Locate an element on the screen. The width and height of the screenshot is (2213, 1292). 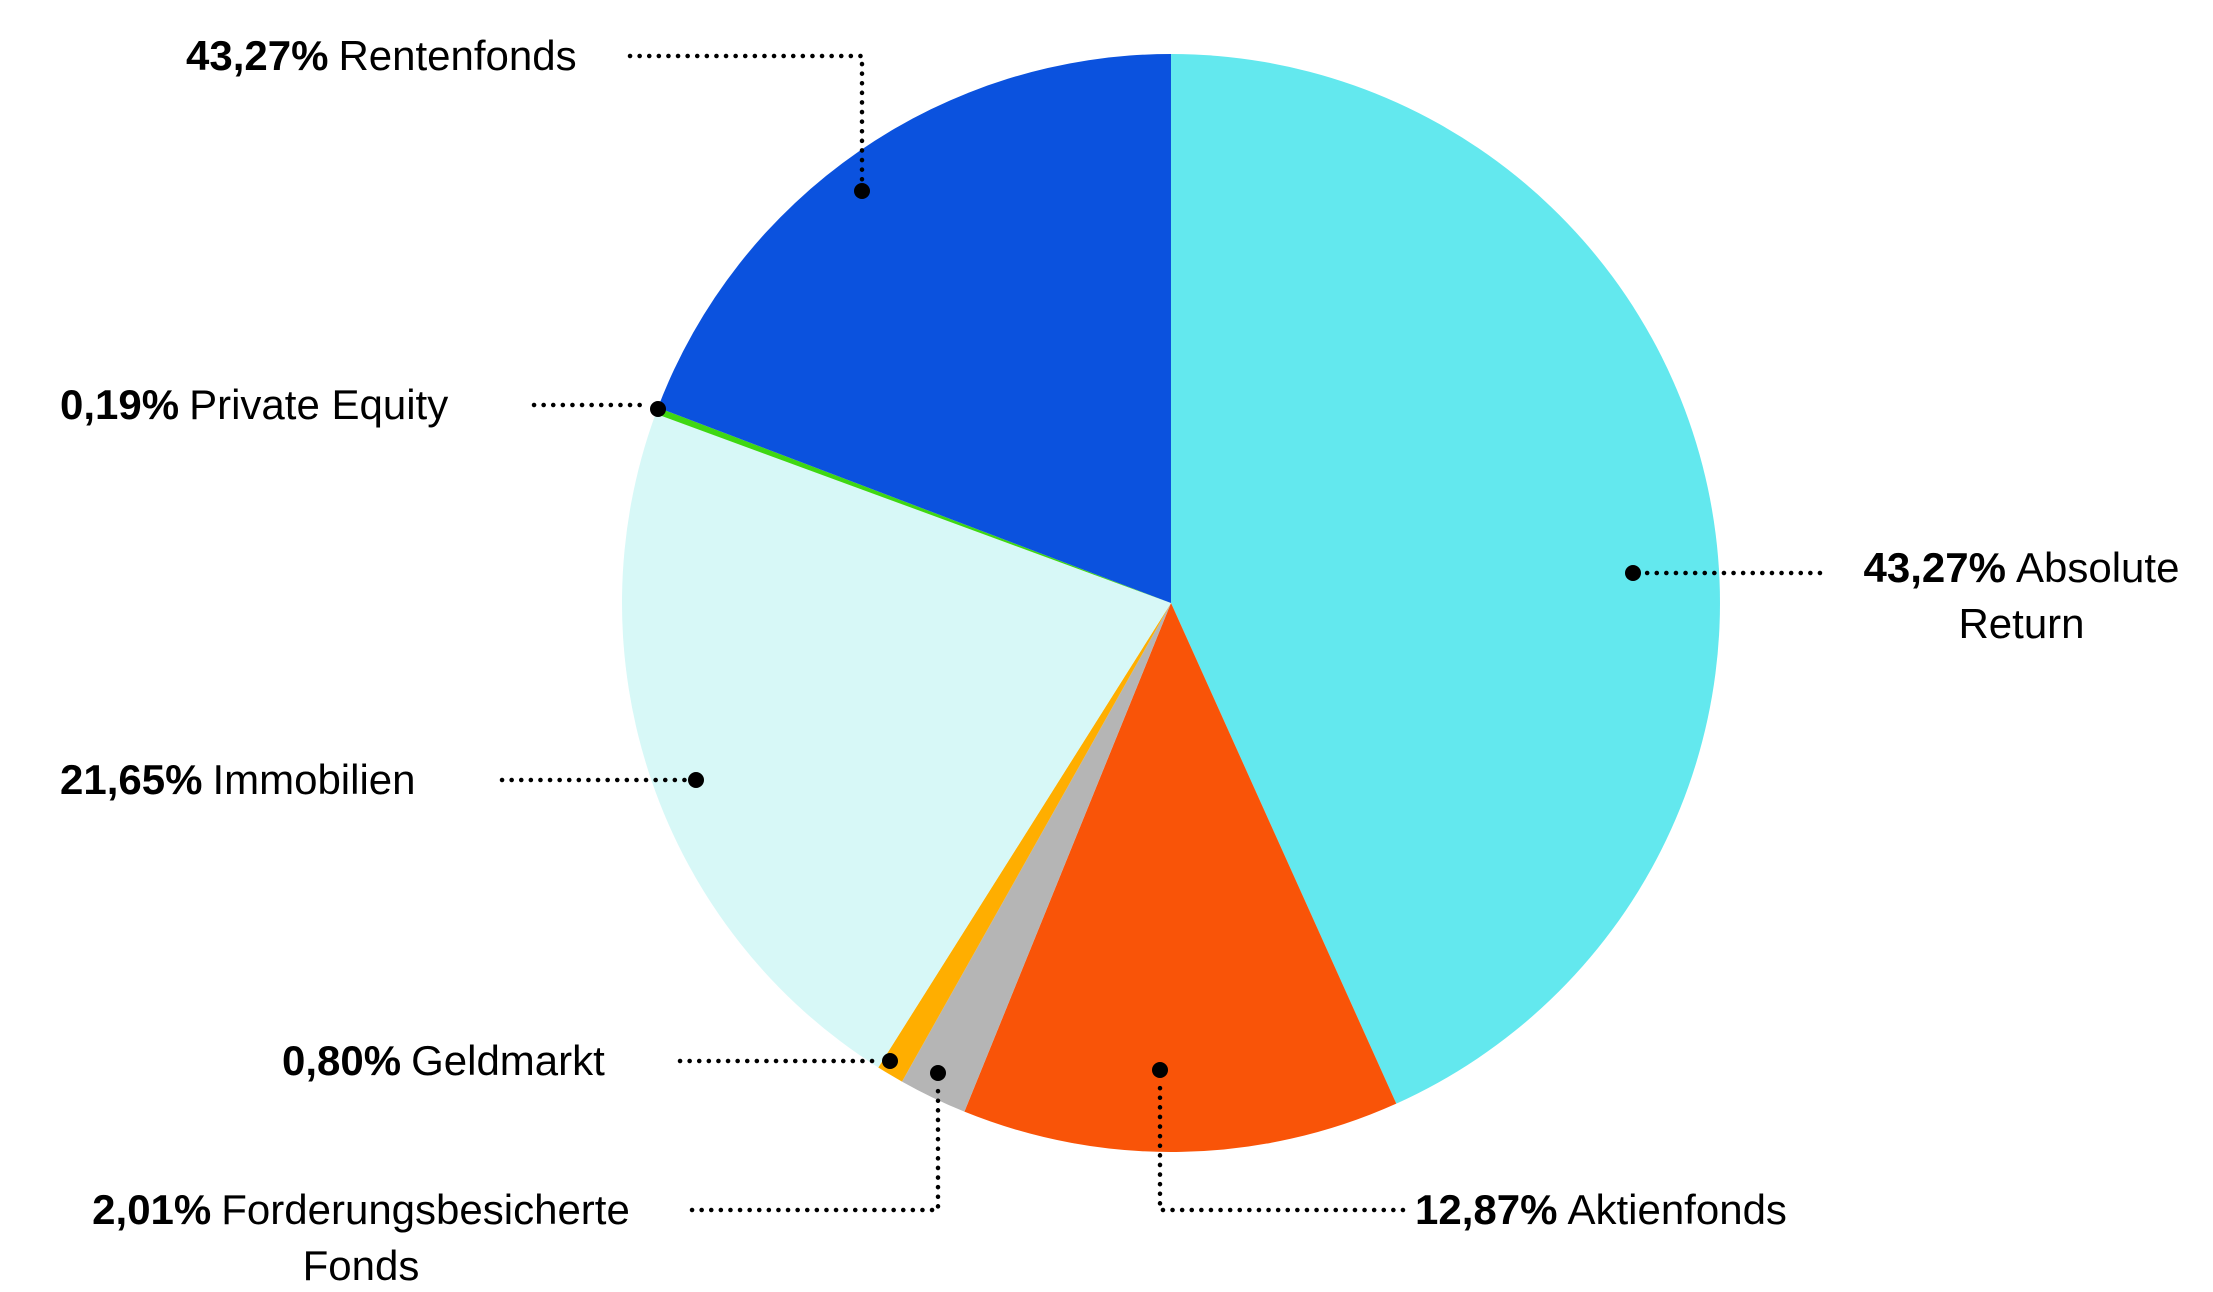
label-immobilien: 21,65% Immobilien is located at coordinates (238, 780).